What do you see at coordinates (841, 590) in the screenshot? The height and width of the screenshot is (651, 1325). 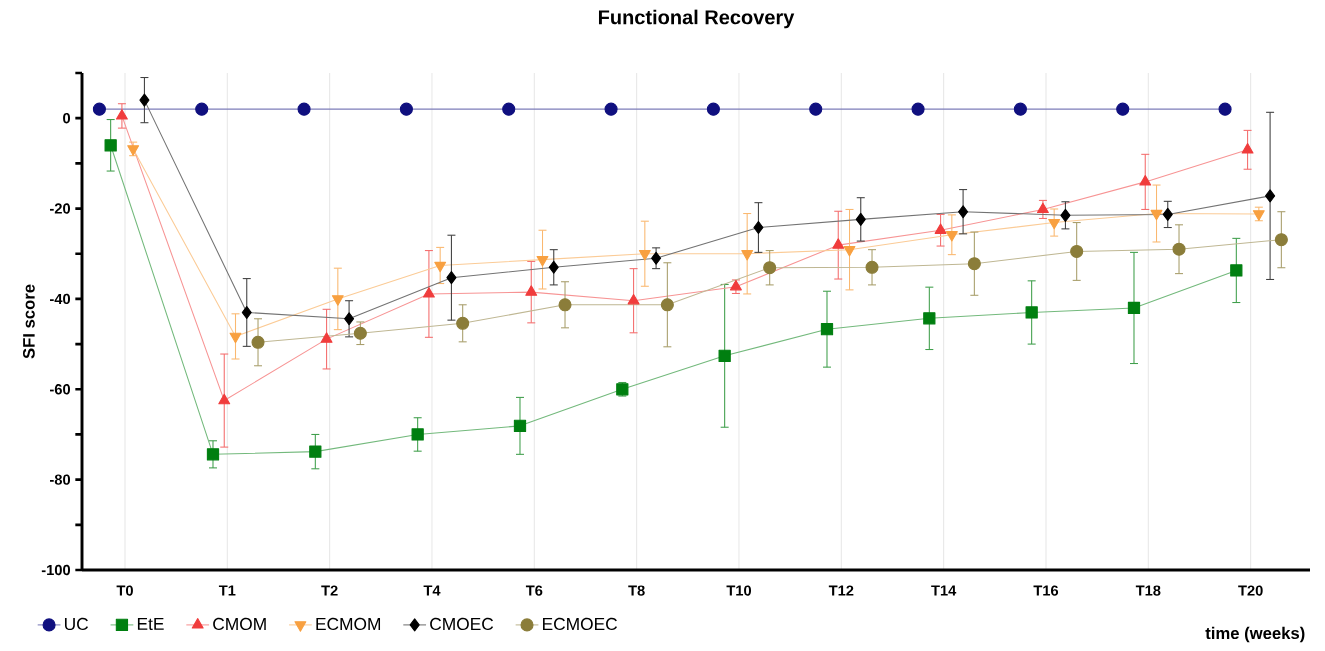 I see `x-tick-label: T12` at bounding box center [841, 590].